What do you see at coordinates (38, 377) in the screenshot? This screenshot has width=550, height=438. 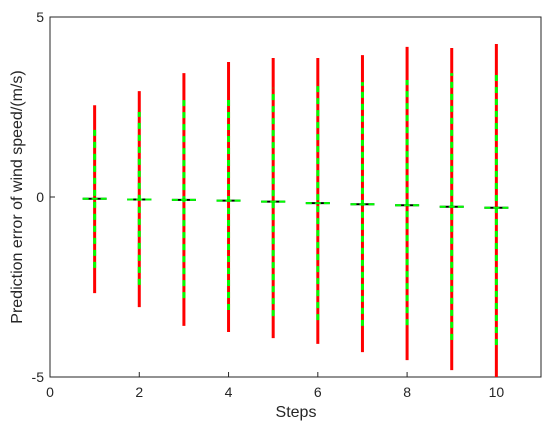 I see `y-tick-label: -5` at bounding box center [38, 377].